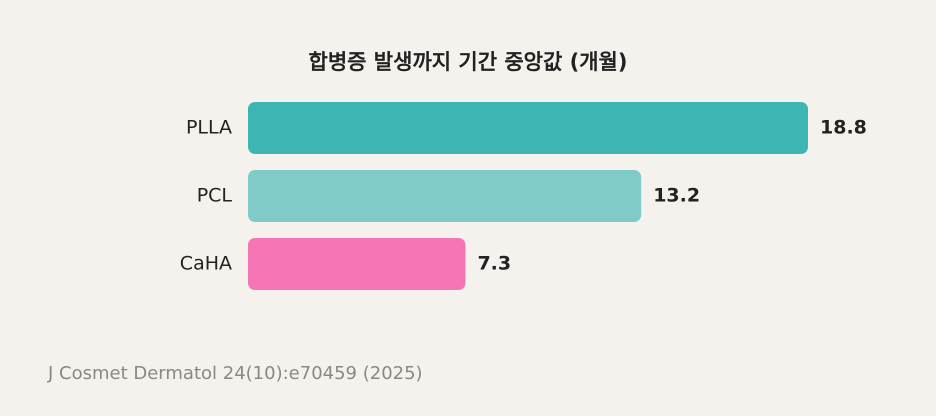 This screenshot has width=936, height=416. What do you see at coordinates (209, 128) in the screenshot?
I see `category-label: PLLA` at bounding box center [209, 128].